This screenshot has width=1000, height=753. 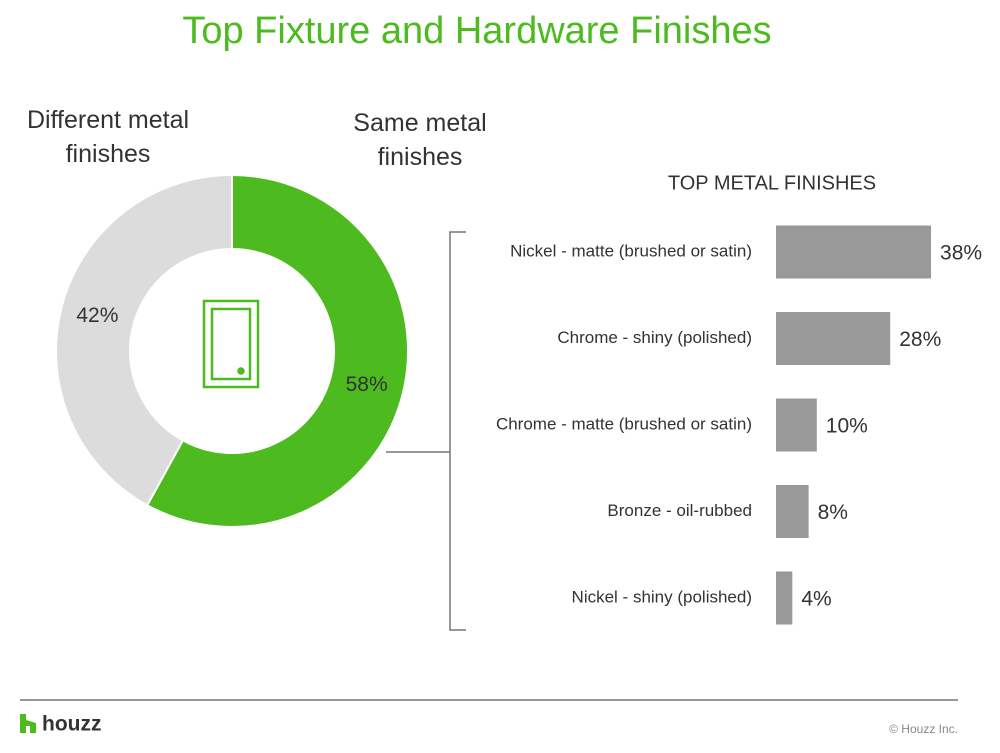 I want to click on category-label: Same metal finishes, so click(x=420, y=140).